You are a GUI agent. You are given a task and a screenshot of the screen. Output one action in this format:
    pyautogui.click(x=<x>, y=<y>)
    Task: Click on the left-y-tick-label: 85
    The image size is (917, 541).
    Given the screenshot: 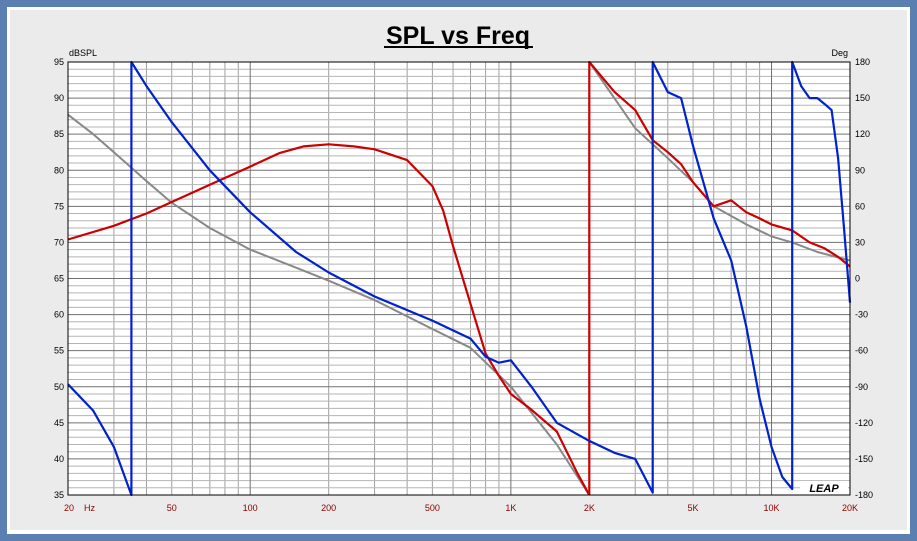 What is the action you would take?
    pyautogui.click(x=59, y=134)
    